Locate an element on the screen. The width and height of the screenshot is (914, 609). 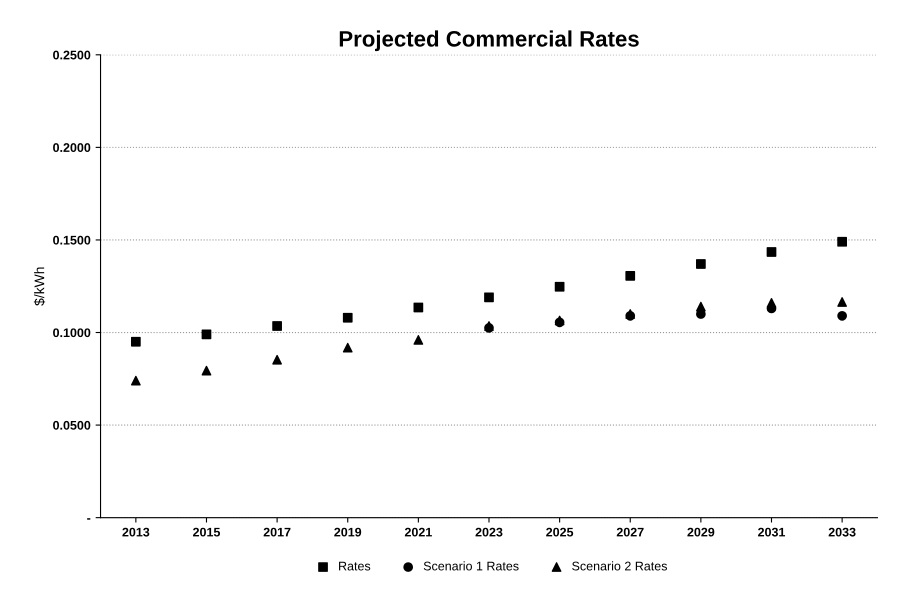
legend-label: Scenario 2 Rates is located at coordinates (619, 565).